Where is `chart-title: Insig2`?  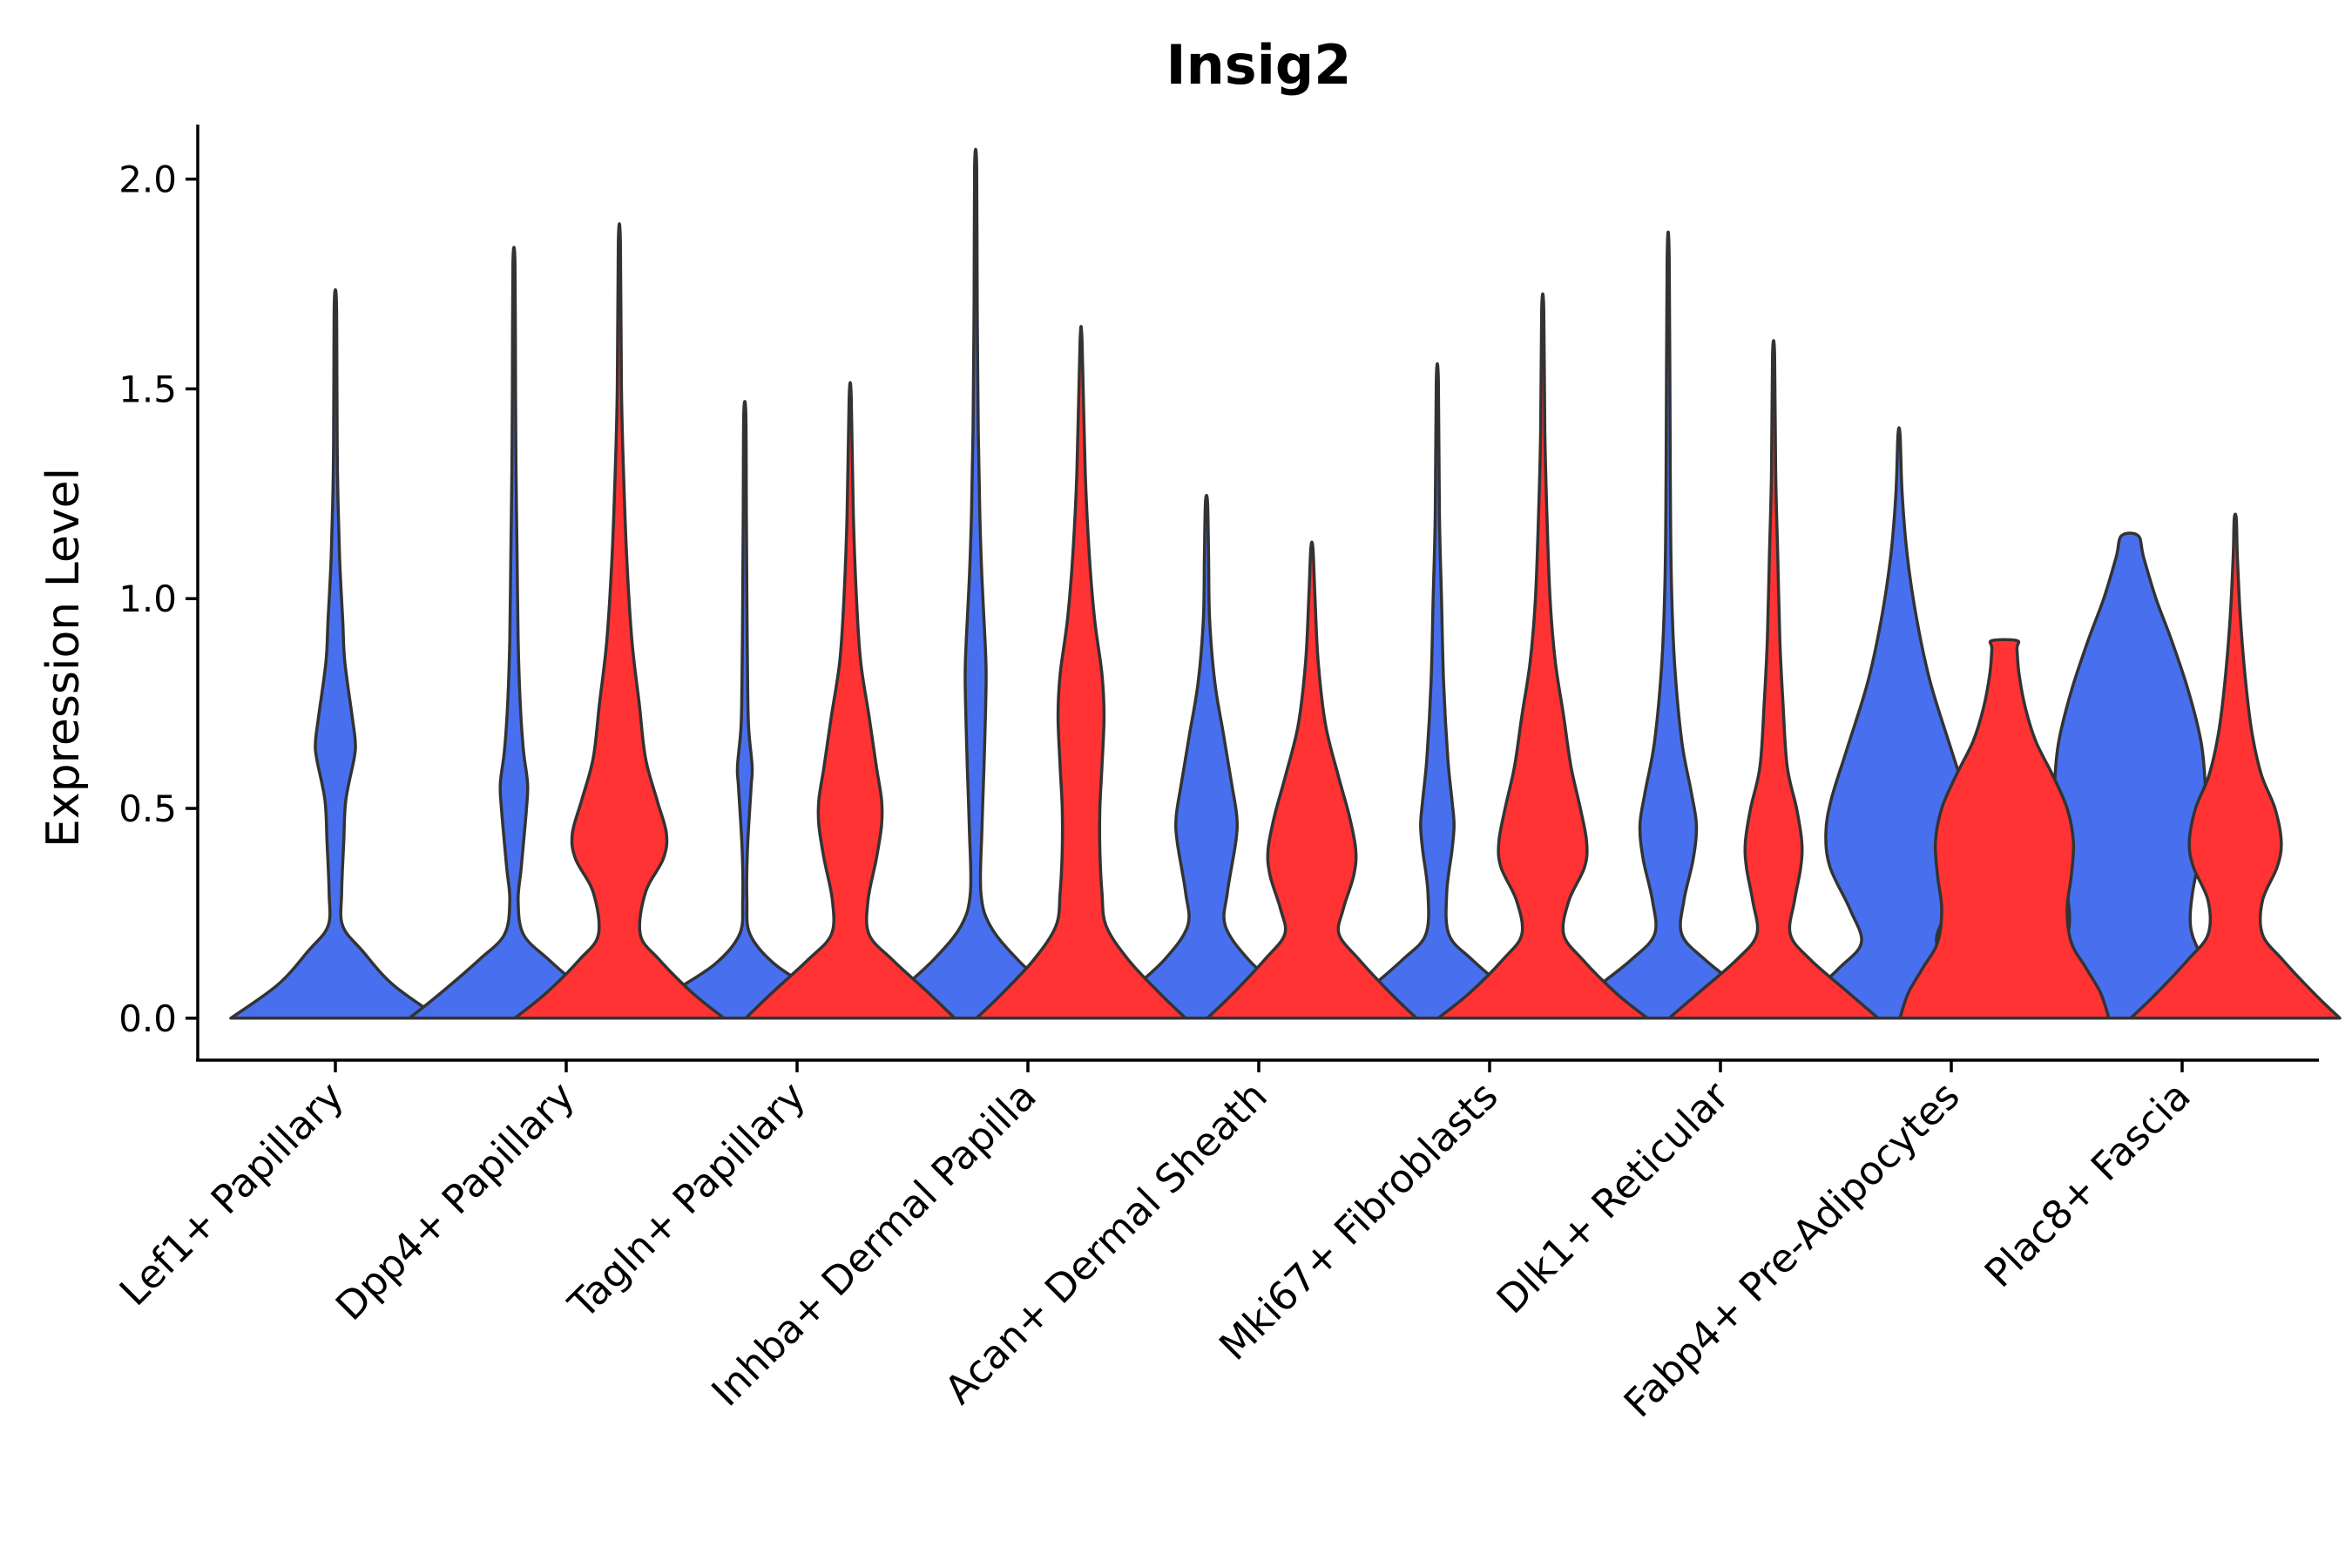
chart-title: Insig2 is located at coordinates (1259, 65).